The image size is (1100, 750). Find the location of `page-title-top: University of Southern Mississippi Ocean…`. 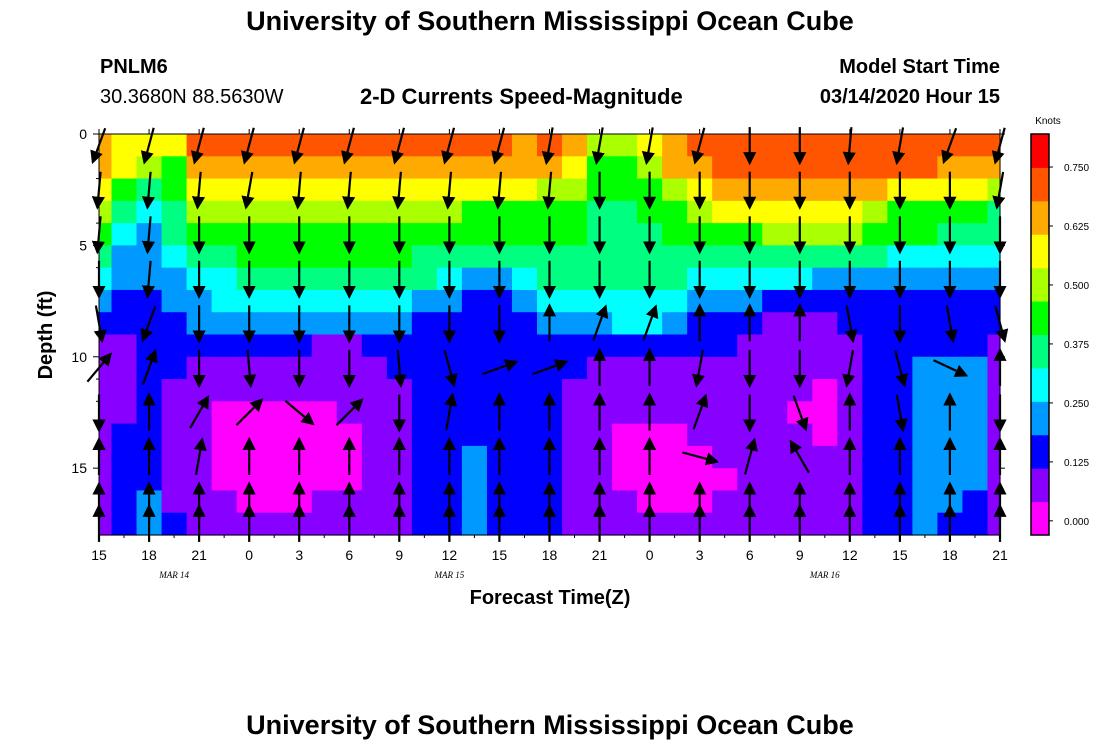

page-title-top: University of Southern Mississippi Ocean… is located at coordinates (550, 21).